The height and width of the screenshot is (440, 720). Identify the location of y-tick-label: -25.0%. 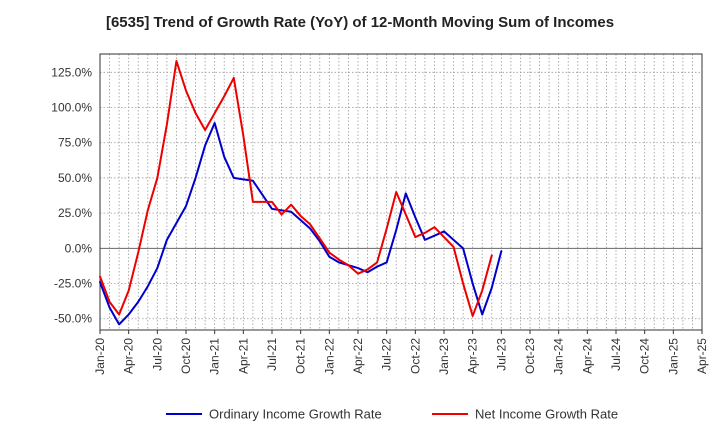
(73, 284).